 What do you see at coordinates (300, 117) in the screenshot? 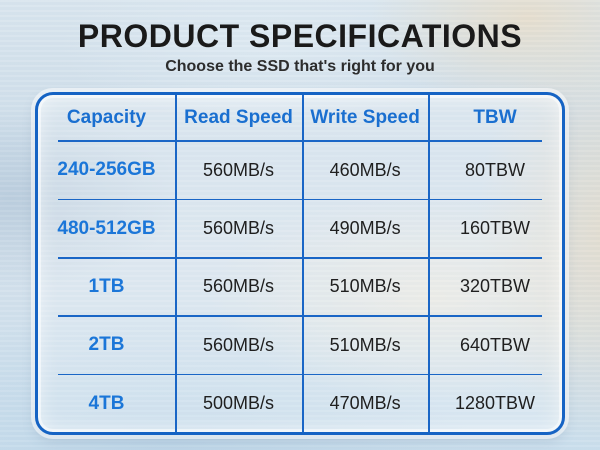
I see `table-header-row: Capacity Read Speed Write Speed TBW` at bounding box center [300, 117].